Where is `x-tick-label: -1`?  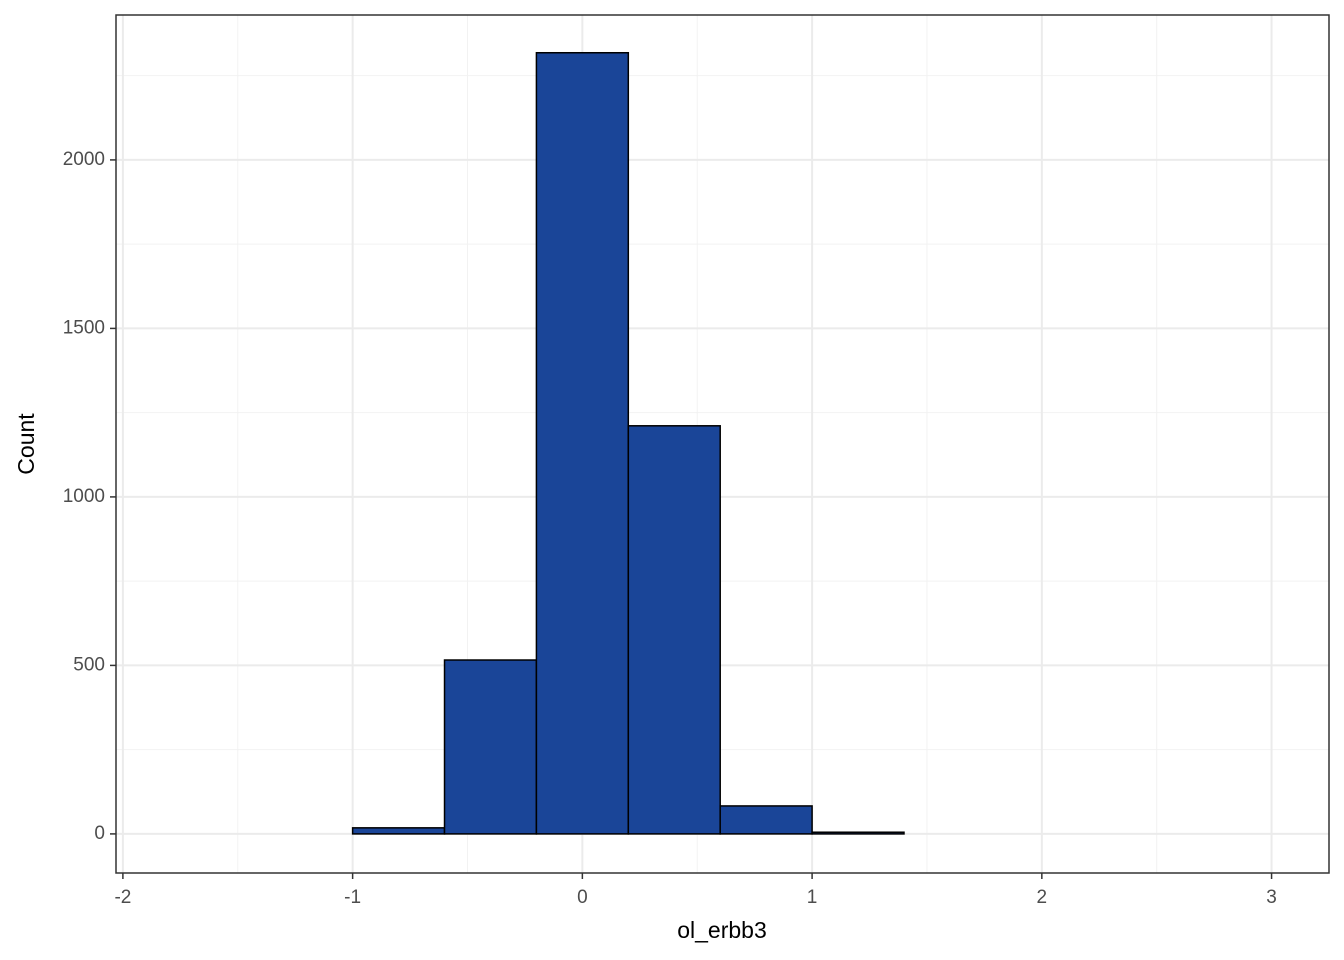 x-tick-label: -1 is located at coordinates (352, 897).